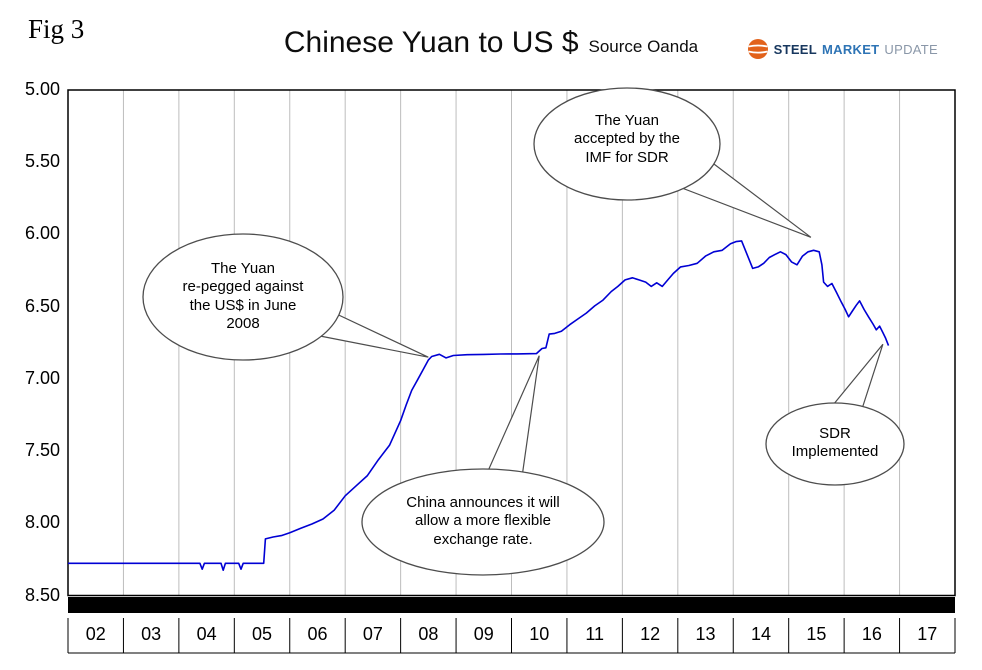 This screenshot has width=982, height=670. Describe the element at coordinates (372, 634) in the screenshot. I see `x-axis-label: 07` at that location.